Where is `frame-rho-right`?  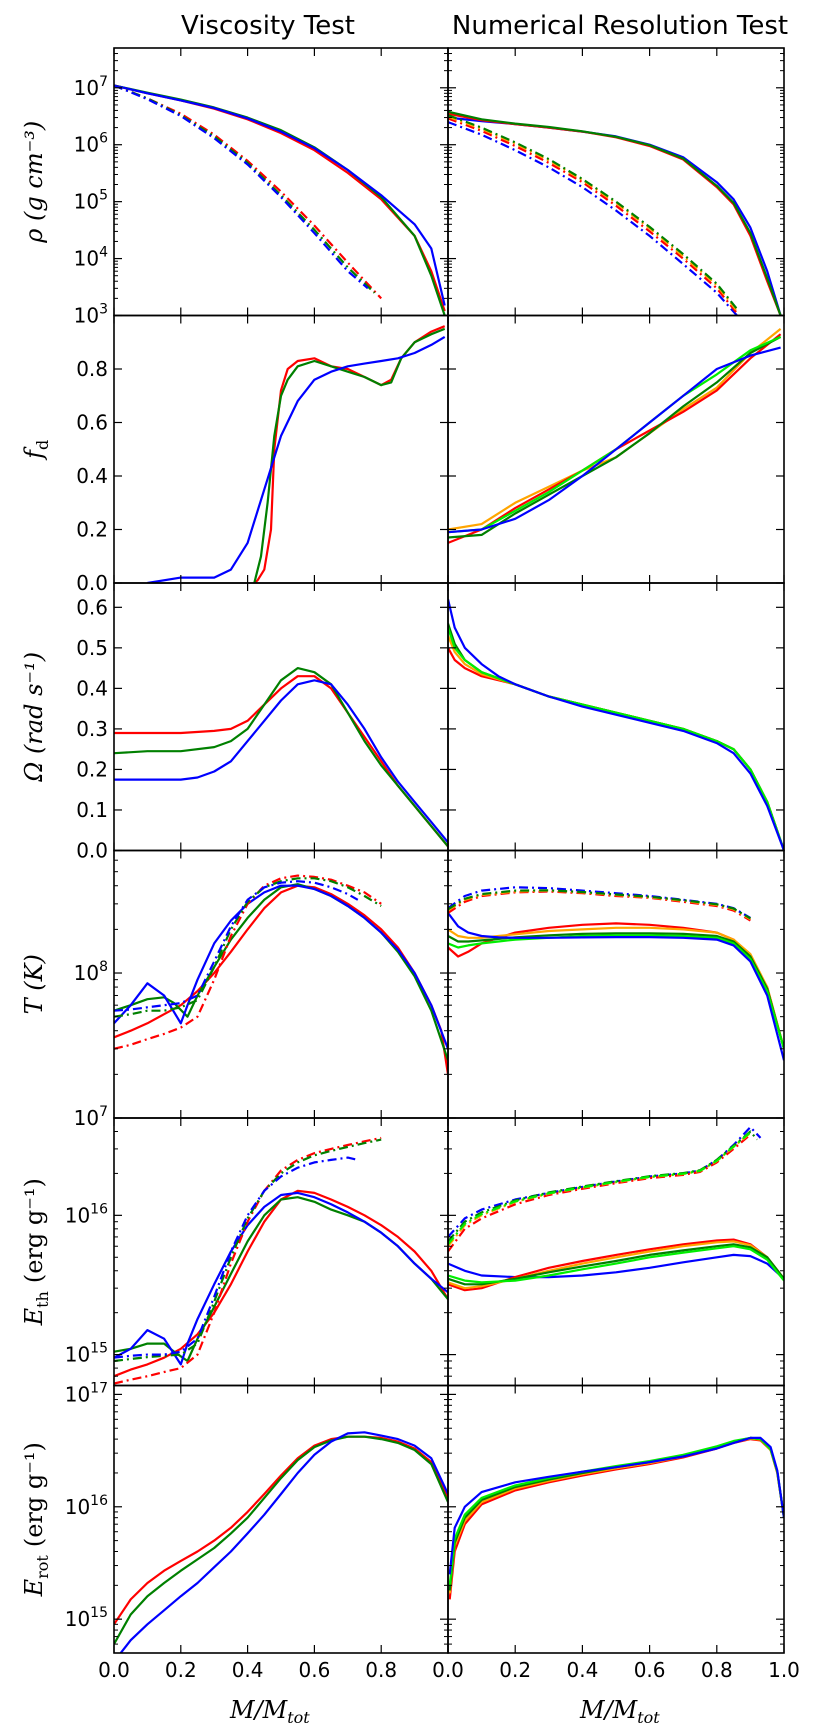 frame-rho-right is located at coordinates (616, 182).